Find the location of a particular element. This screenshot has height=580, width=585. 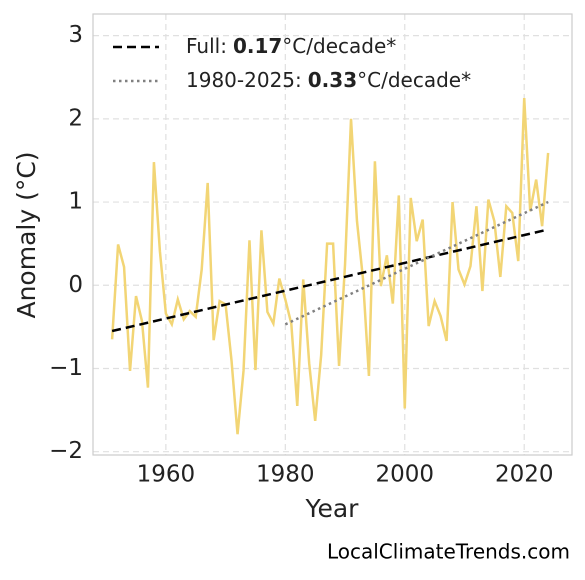

y-axis-label: Anomaly (°C) is located at coordinates (26, 234).